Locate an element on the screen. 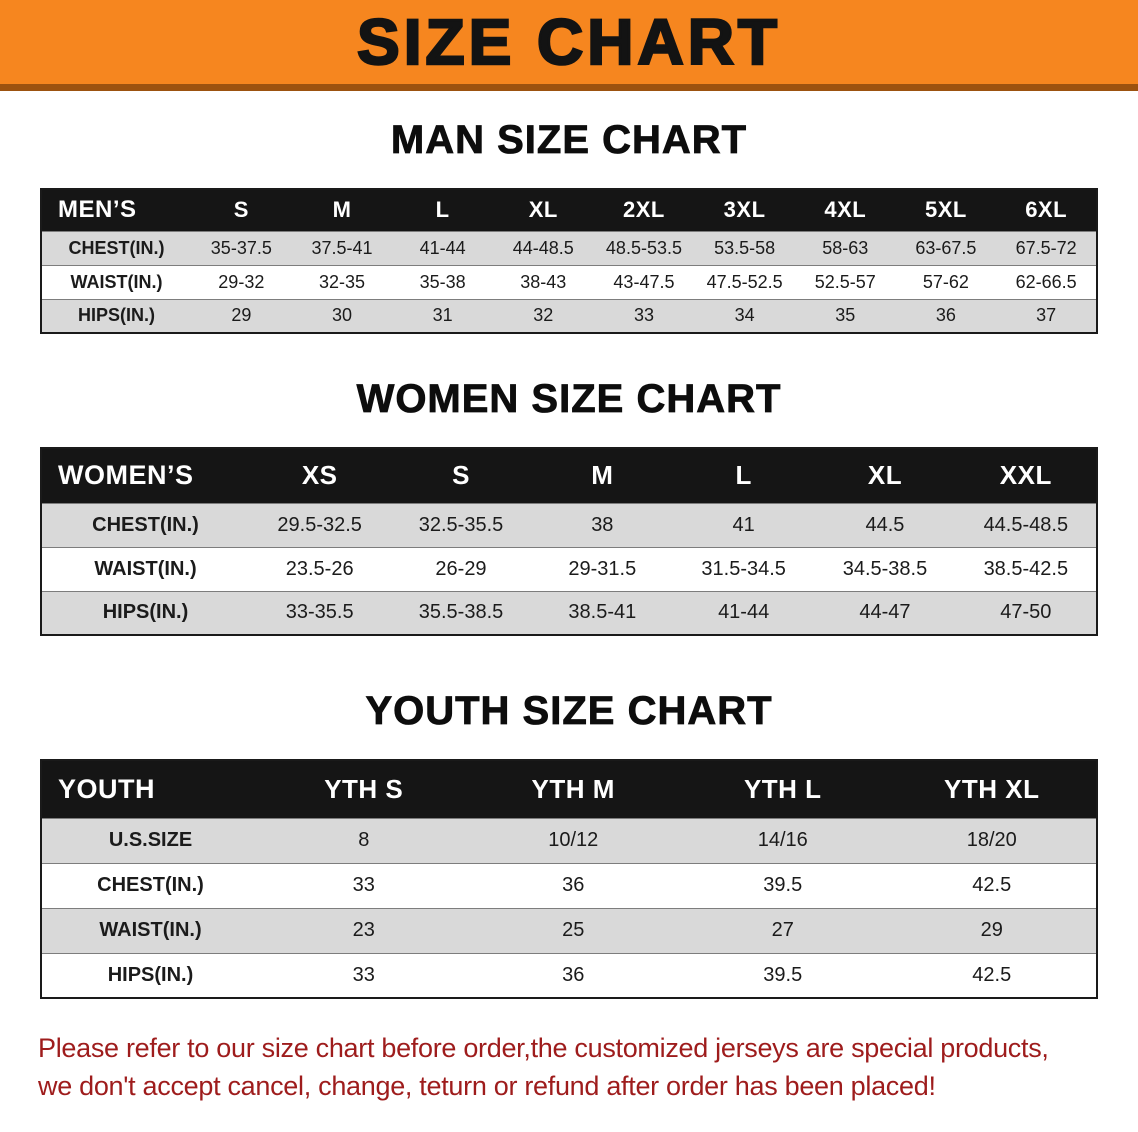 This screenshot has height=1132, width=1138. size-cell: 38.5-42.5 is located at coordinates (1026, 568).